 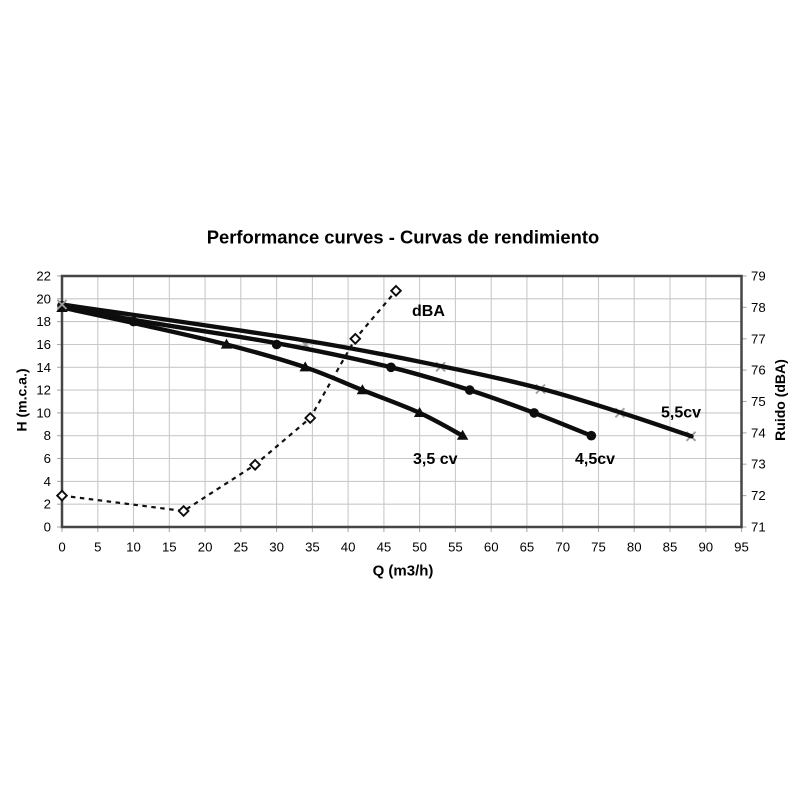 I want to click on svg-text: 73, so click(x=758, y=464).